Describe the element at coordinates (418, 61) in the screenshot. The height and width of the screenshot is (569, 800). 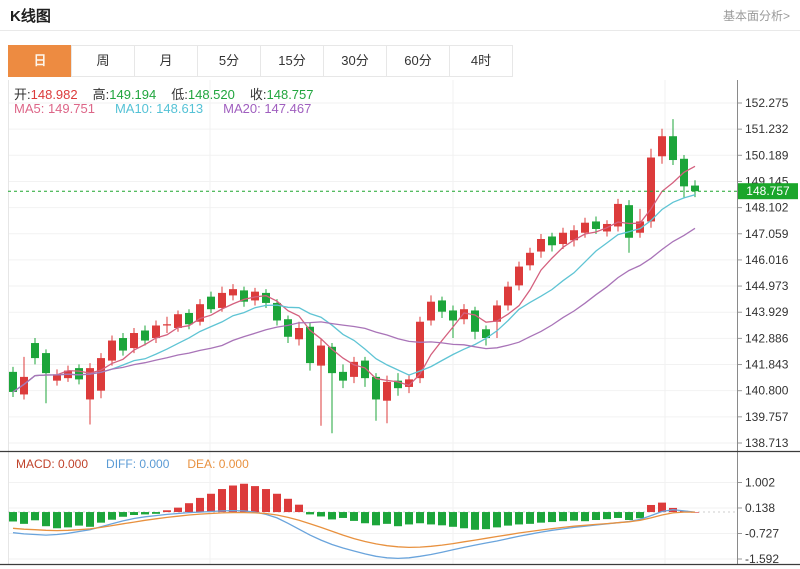
I see `tab-60min: 60分` at that location.